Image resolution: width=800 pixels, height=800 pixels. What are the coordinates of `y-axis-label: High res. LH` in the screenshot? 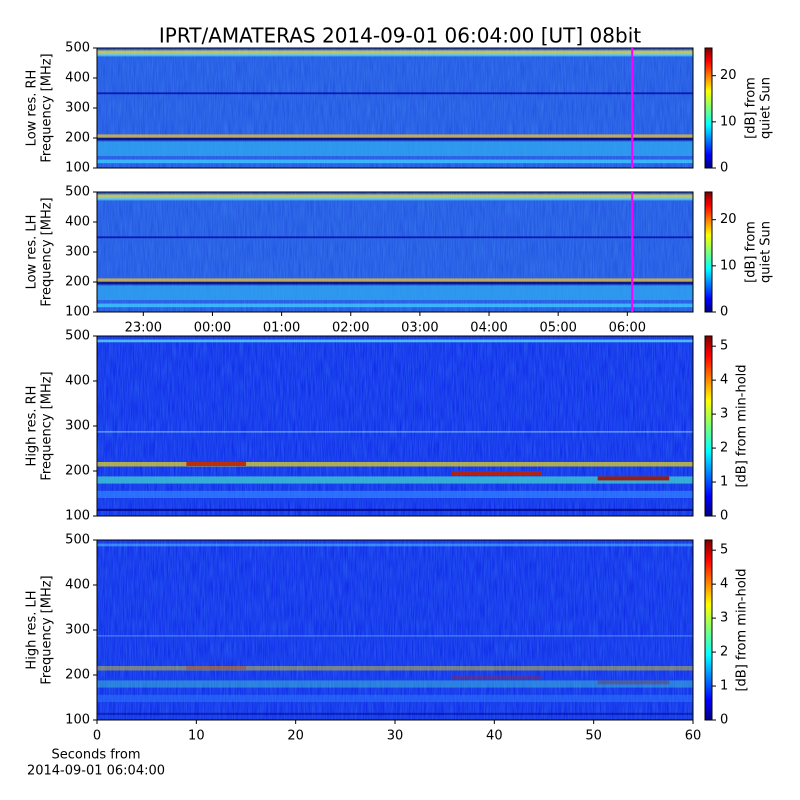 It's located at (32, 629).